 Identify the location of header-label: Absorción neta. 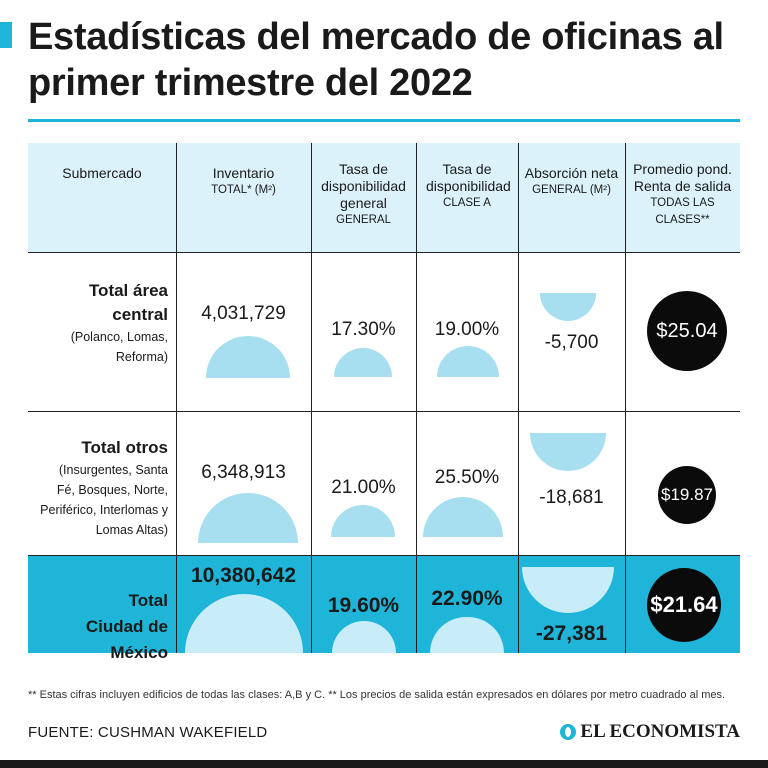
(571, 173).